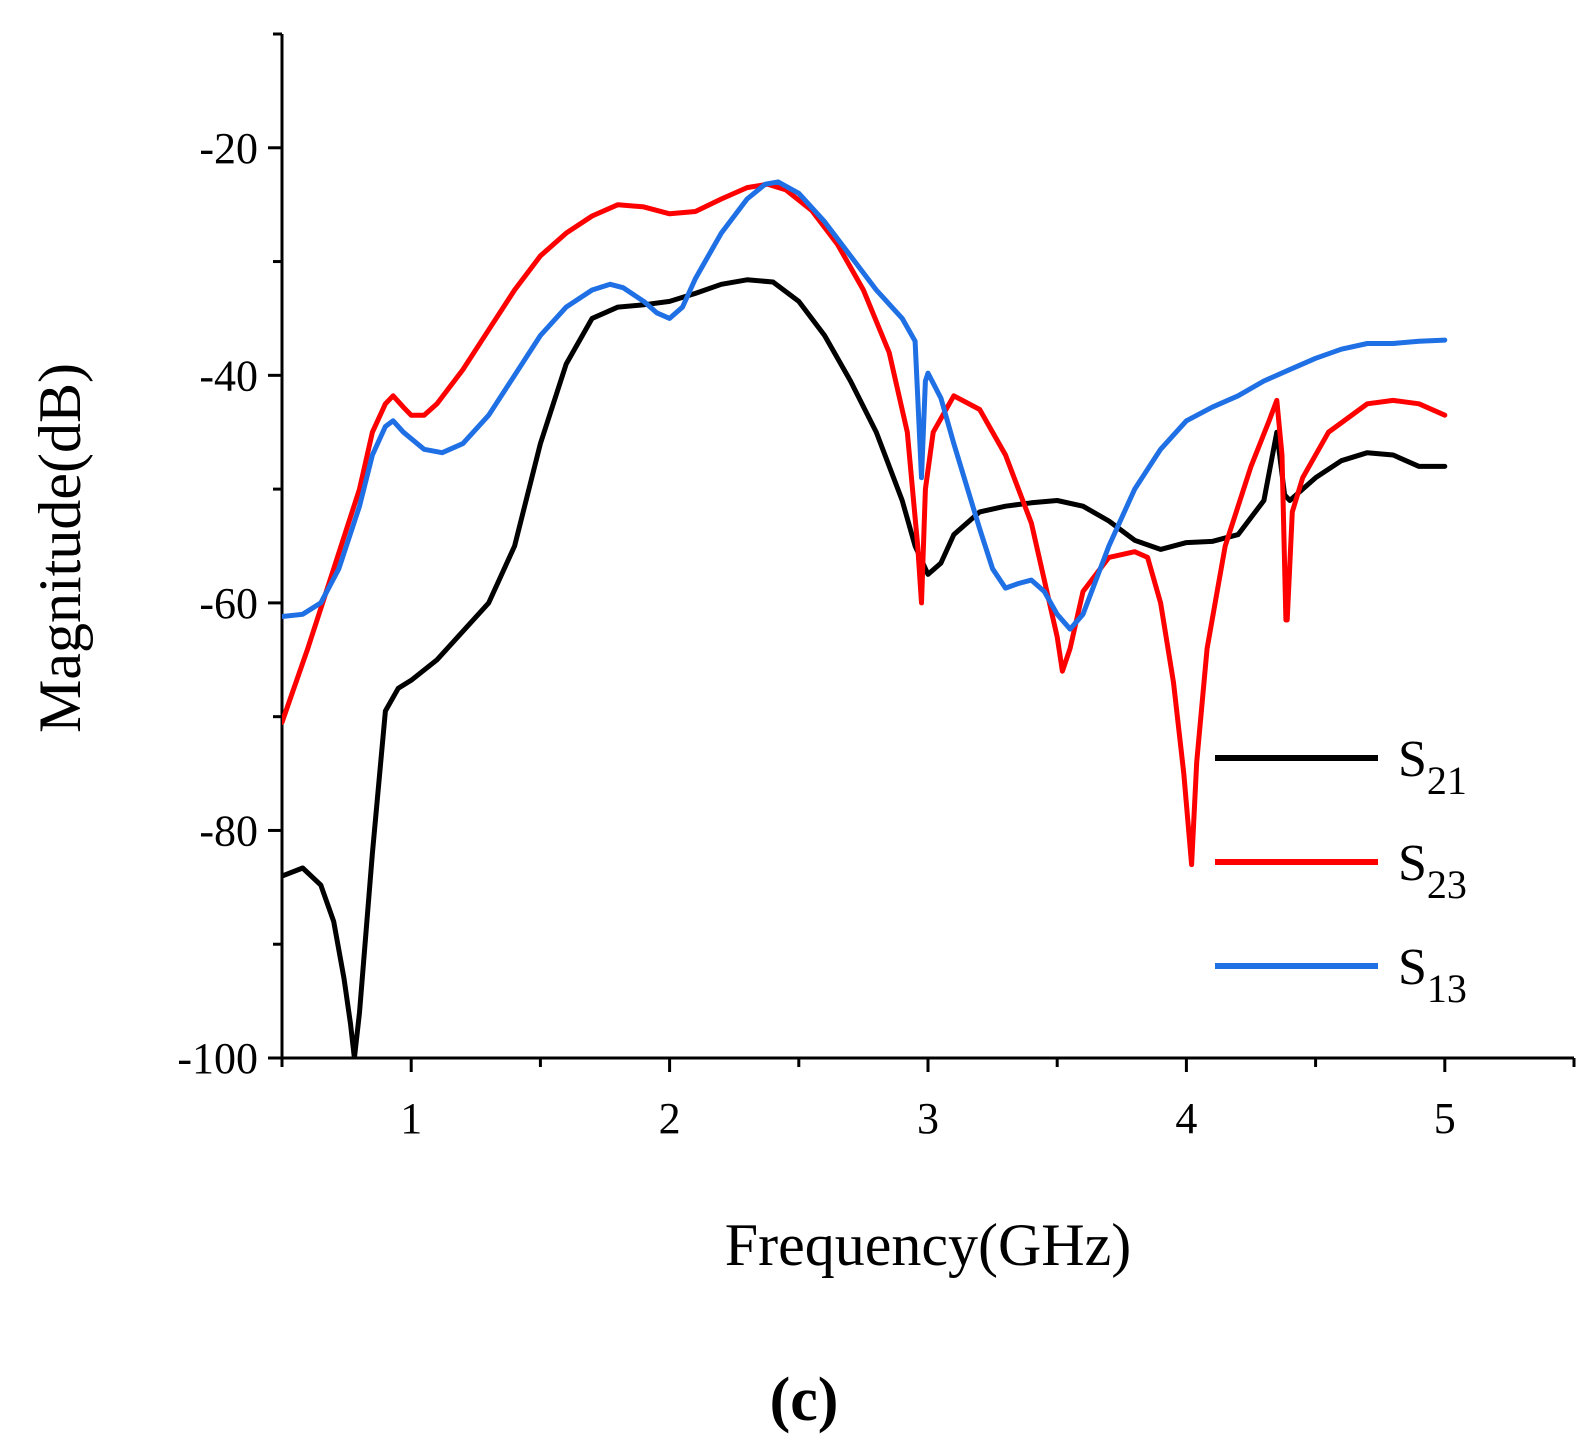 The image size is (1593, 1449). I want to click on legend-item-S21: S21, so click(1341, 767).